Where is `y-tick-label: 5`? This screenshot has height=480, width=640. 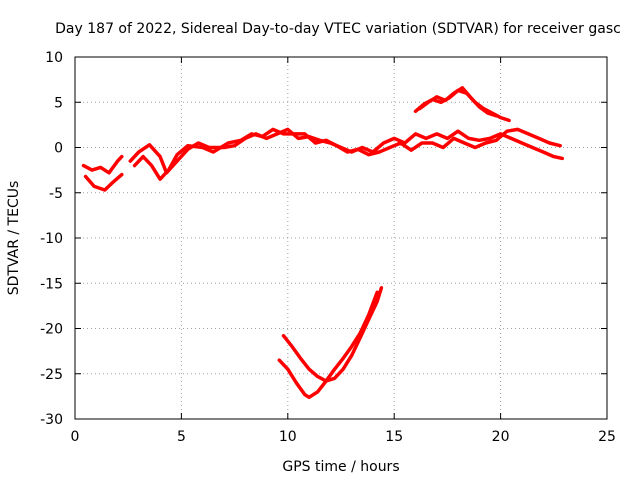
y-tick-label: 5 is located at coordinates (58, 103).